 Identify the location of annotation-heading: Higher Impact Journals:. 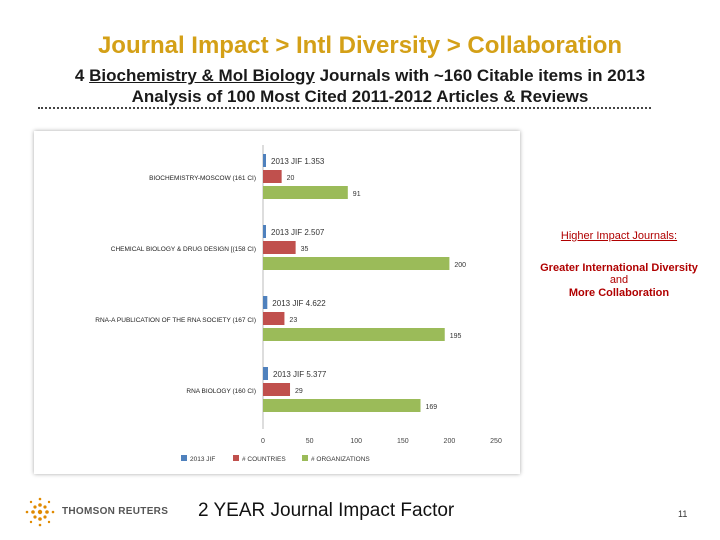
(619, 236).